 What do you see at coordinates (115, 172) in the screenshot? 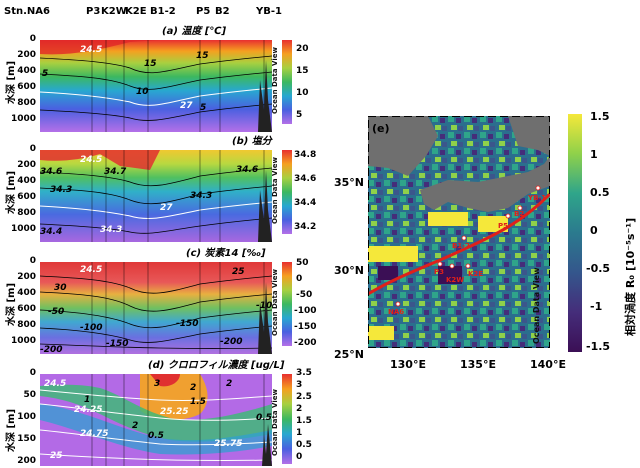
I see `contour-label: 34.7` at bounding box center [115, 172].